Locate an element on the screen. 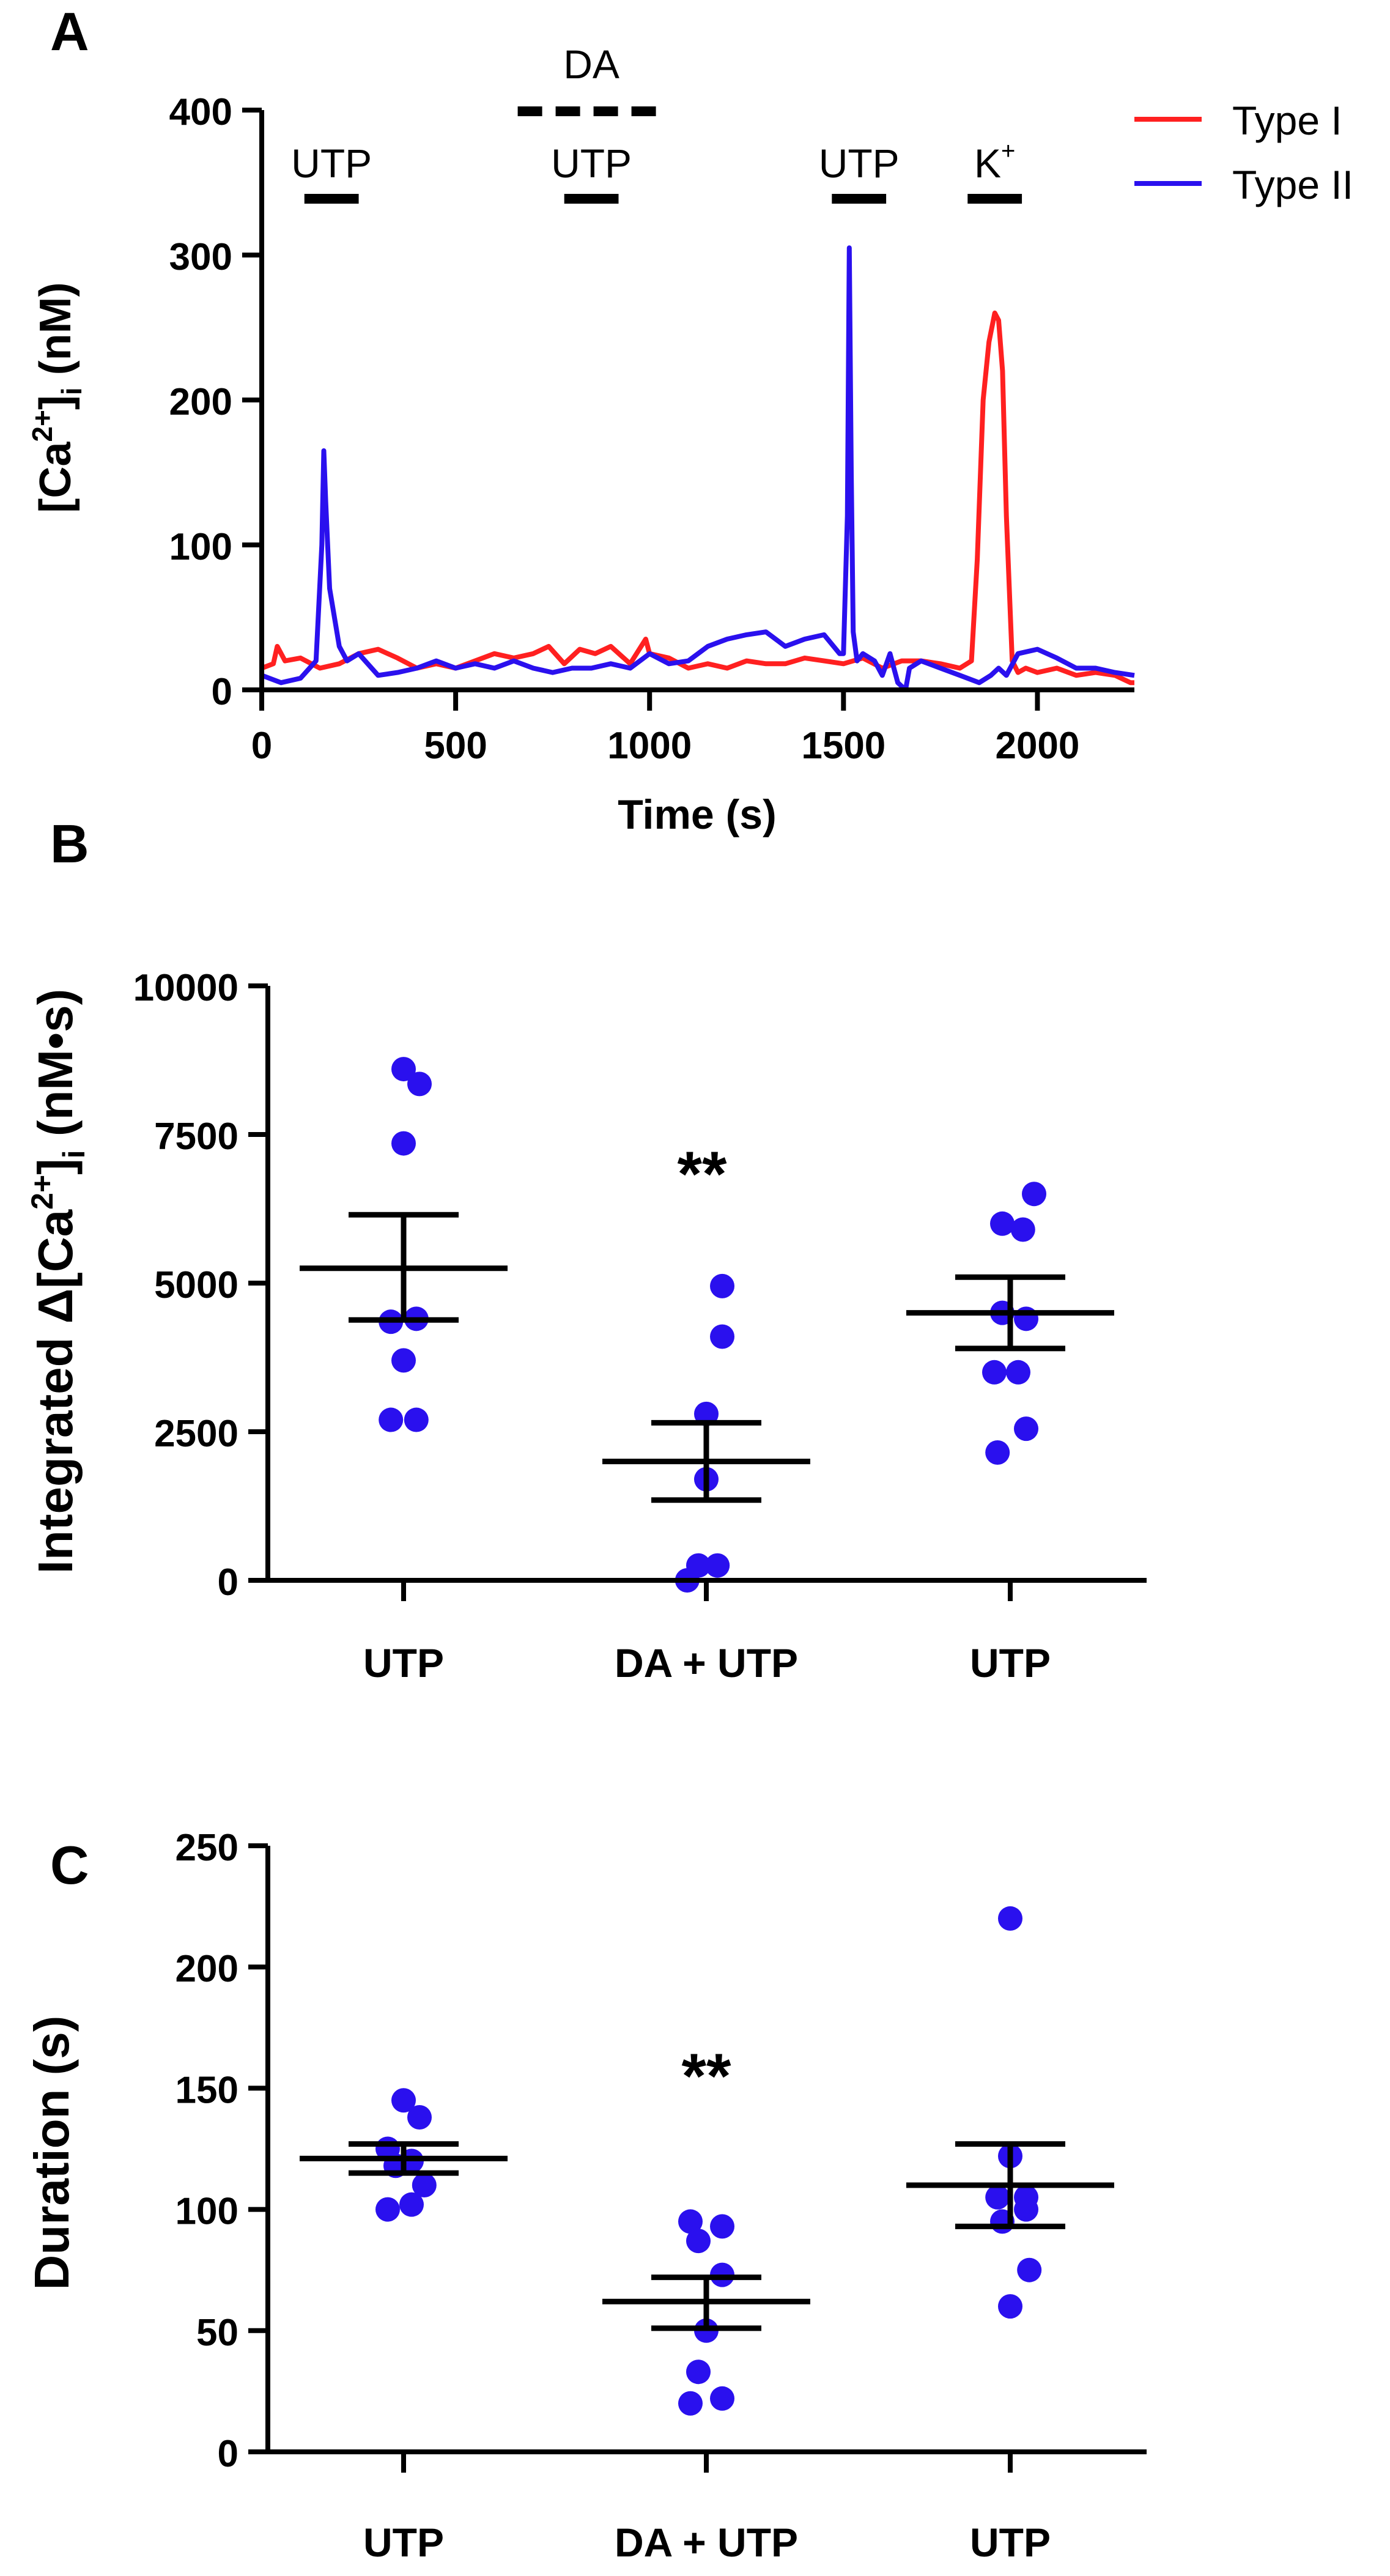  panel-c-y-tick-label: 150 is located at coordinates (207, 2090).